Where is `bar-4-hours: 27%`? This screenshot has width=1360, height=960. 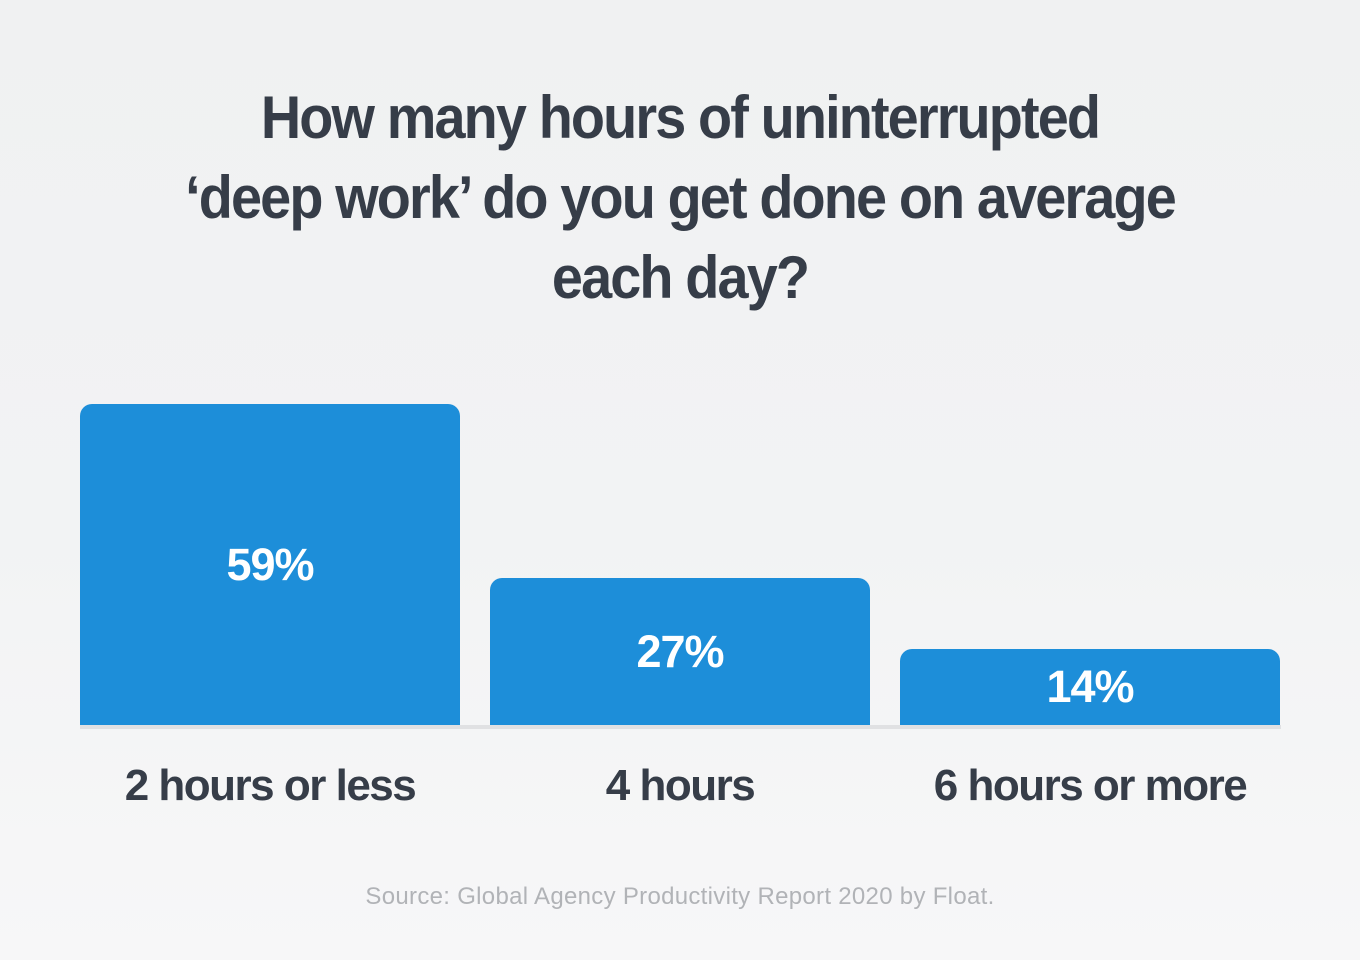 bar-4-hours: 27% is located at coordinates (680, 651).